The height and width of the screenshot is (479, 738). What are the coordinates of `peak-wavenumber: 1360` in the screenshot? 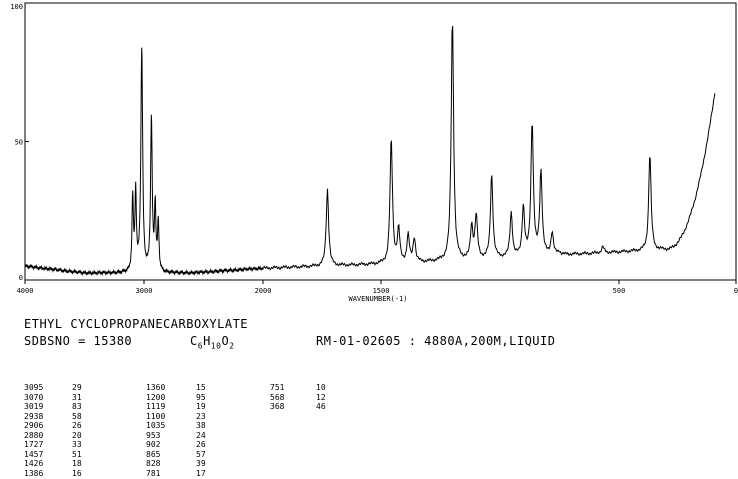 It's located at (156, 387).